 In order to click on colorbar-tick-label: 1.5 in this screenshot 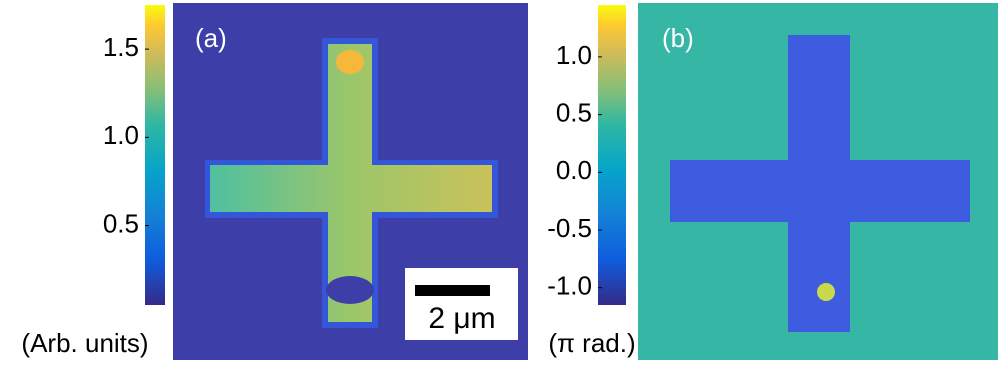, I will do `click(121, 47)`.